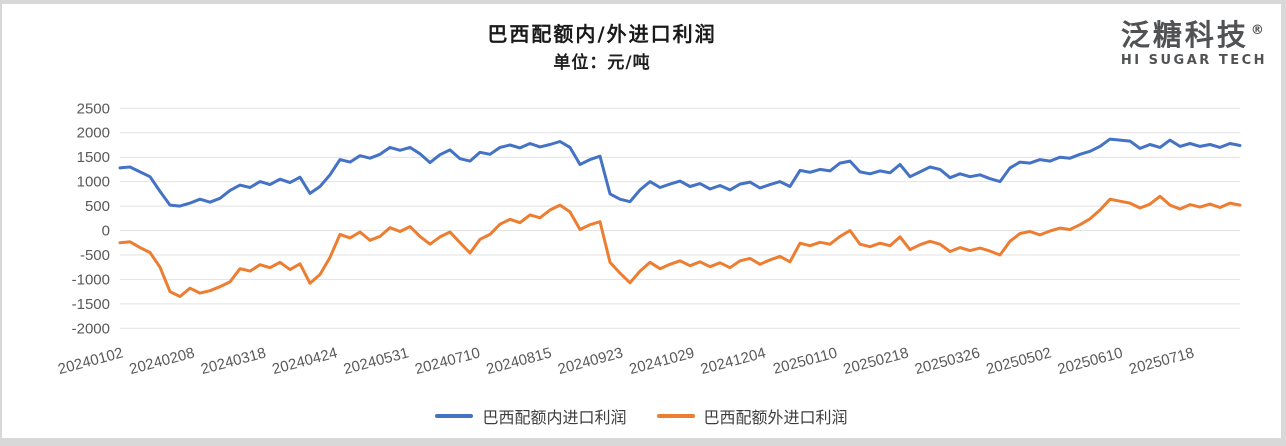 The height and width of the screenshot is (446, 1286). Describe the element at coordinates (602, 34) in the screenshot. I see `chart-title: 巴西配额内/外进口利润` at that location.